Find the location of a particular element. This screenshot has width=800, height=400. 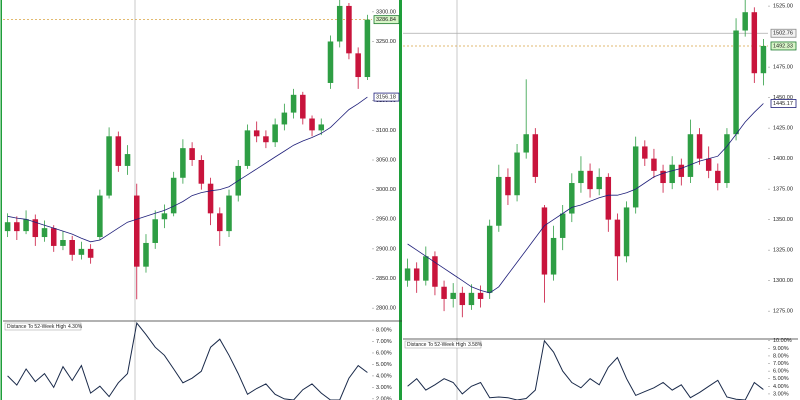

y-tick-label: 2800.00 is located at coordinates (386, 309).